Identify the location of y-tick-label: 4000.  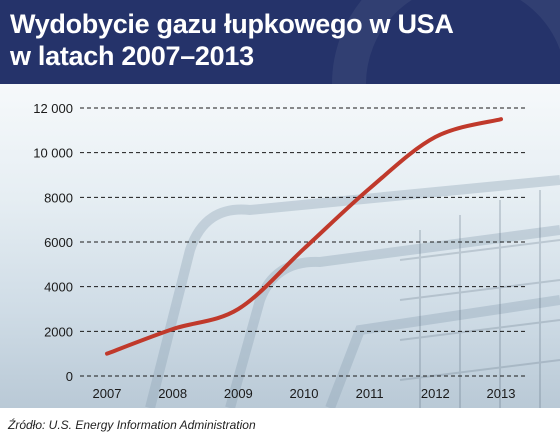
(58, 287).